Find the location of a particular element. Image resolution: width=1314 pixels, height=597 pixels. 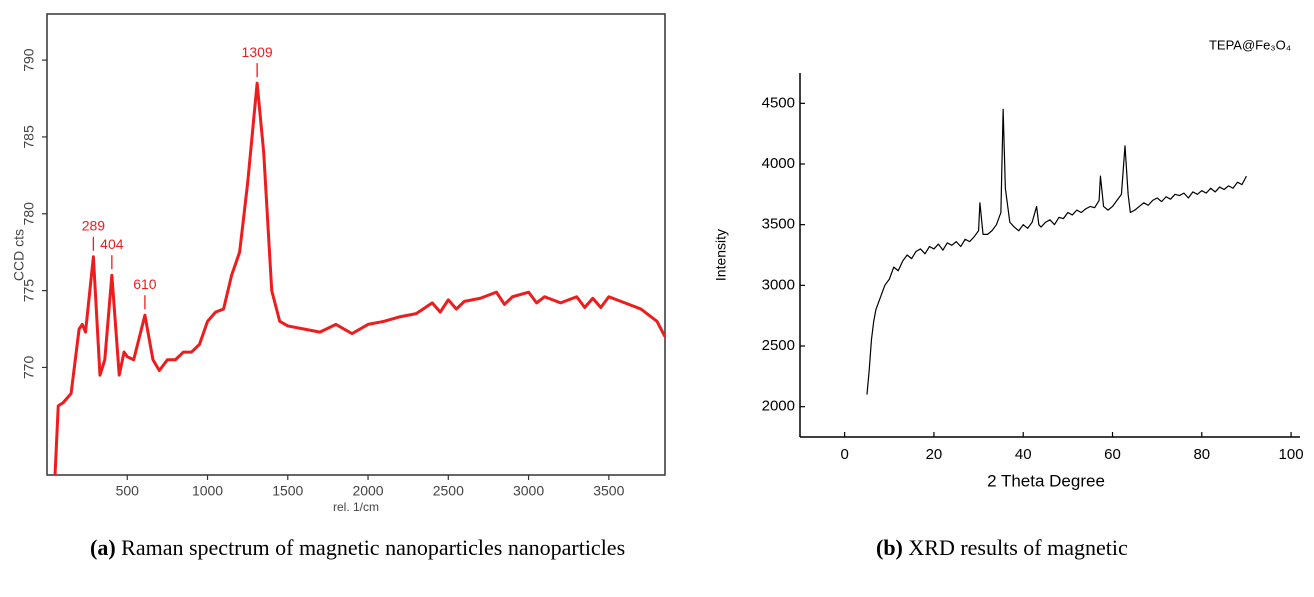

x-tick-label: 500 is located at coordinates (128, 491).